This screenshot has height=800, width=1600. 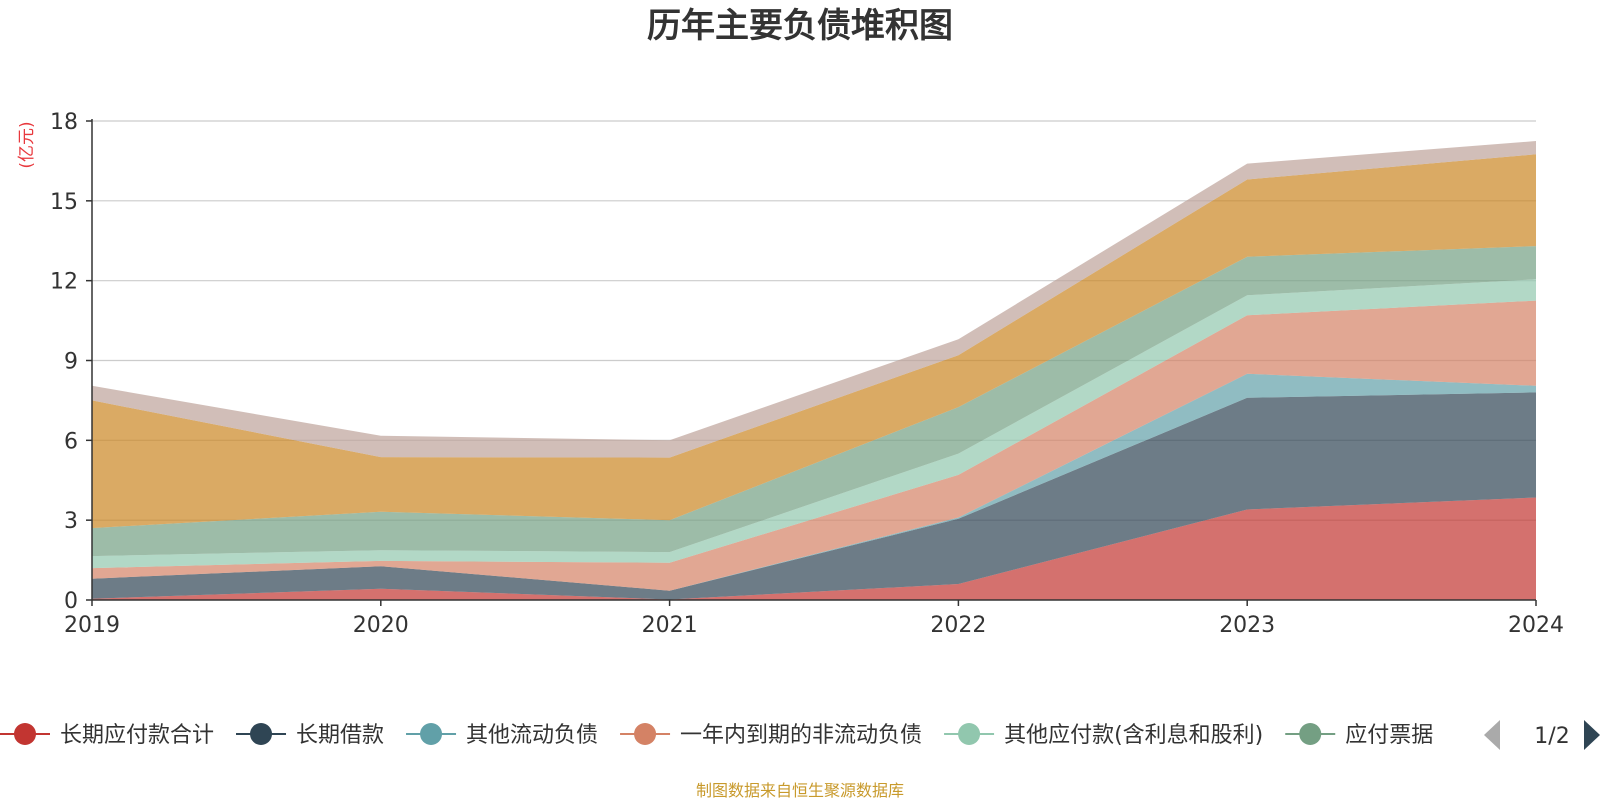 I want to click on x-tick-label: 2020, so click(x=381, y=625).